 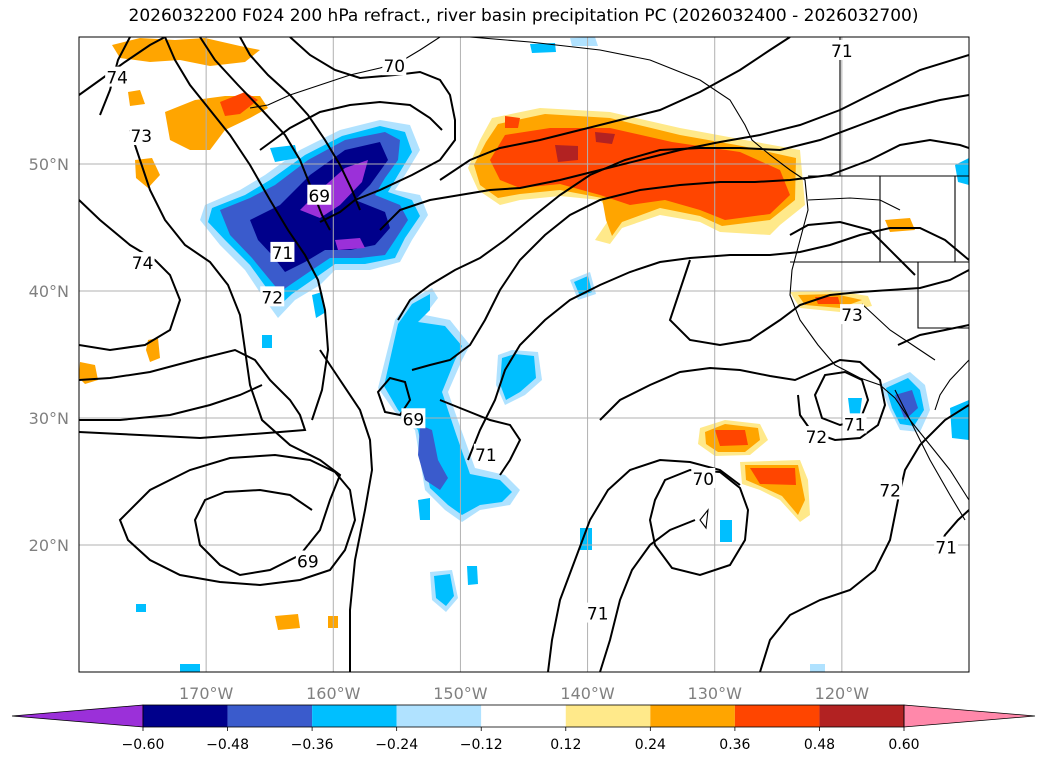 I want to click on colorbar-tick-label: 0.48, so click(x=819, y=745).